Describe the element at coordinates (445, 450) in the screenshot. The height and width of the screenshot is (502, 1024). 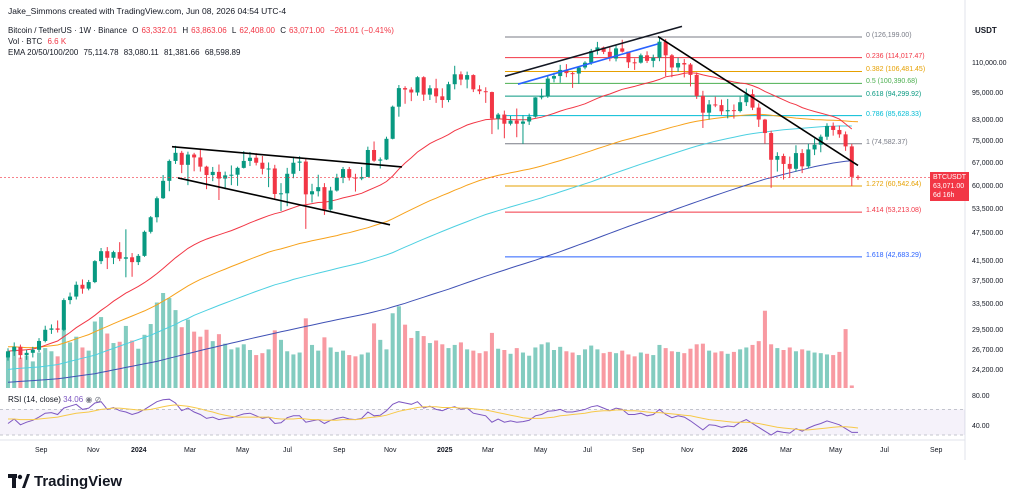
I see `time-tick: 2025` at that location.